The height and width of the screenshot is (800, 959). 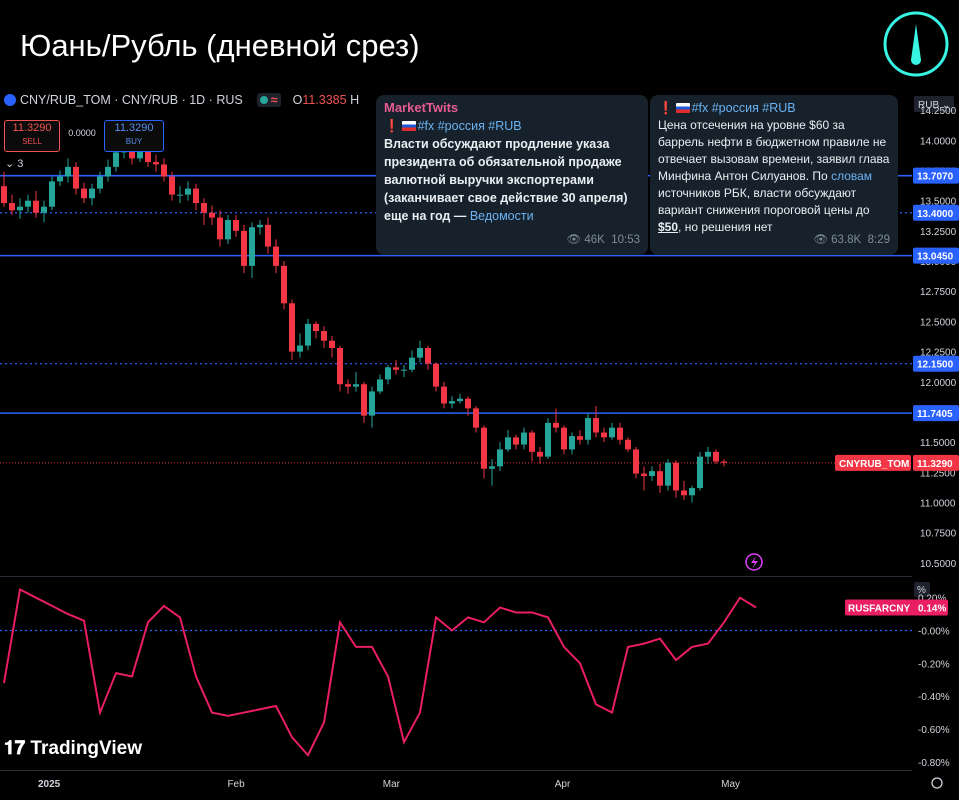 I want to click on spread-value: 0.0000, so click(x=82, y=133).